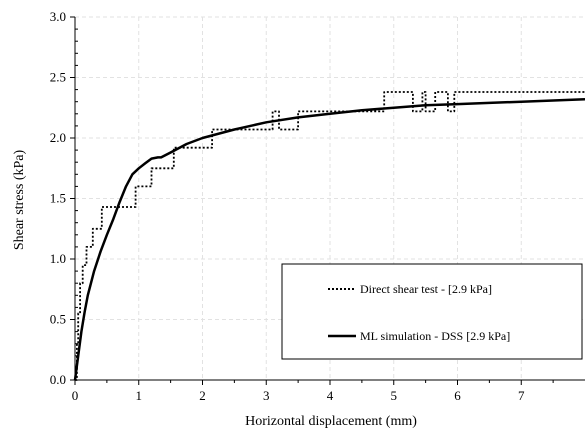  I want to click on x-tick-label: 6, so click(457, 395).